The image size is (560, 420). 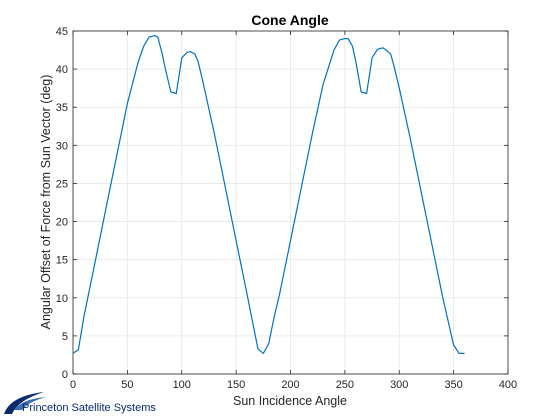 What do you see at coordinates (345, 385) in the screenshot?
I see `x-tick-label: 250` at bounding box center [345, 385].